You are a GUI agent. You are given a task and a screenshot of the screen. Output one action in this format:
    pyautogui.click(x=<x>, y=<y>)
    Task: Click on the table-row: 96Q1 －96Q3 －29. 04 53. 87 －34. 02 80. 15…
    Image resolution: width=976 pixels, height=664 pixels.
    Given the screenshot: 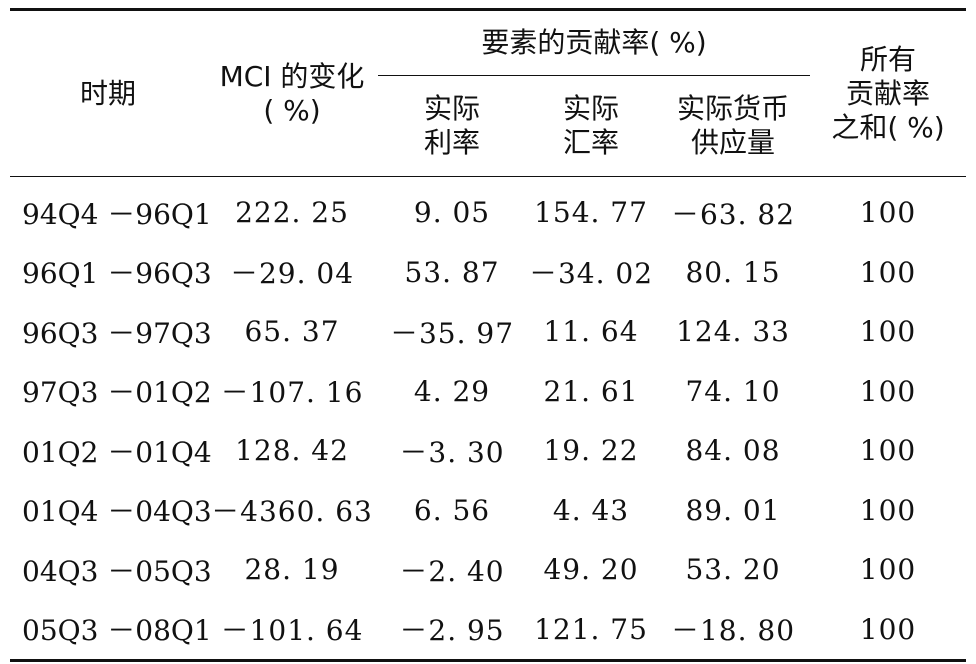 What is the action you would take?
    pyautogui.click(x=488, y=273)
    